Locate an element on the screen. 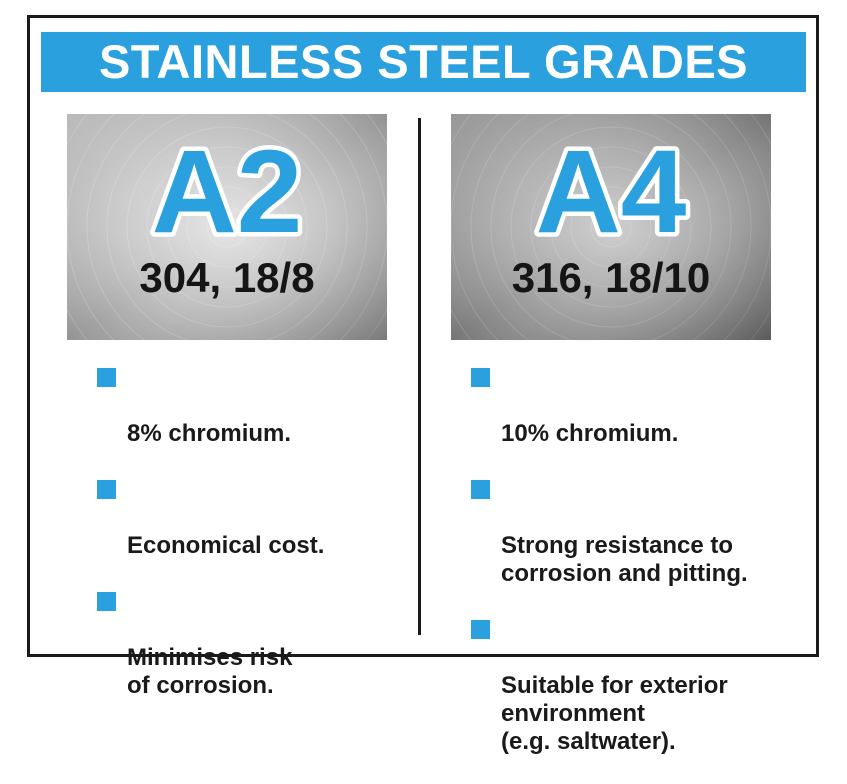 Image resolution: width=847 pixels, height=784 pixels. list-item: Economical cost. is located at coordinates (210, 518).